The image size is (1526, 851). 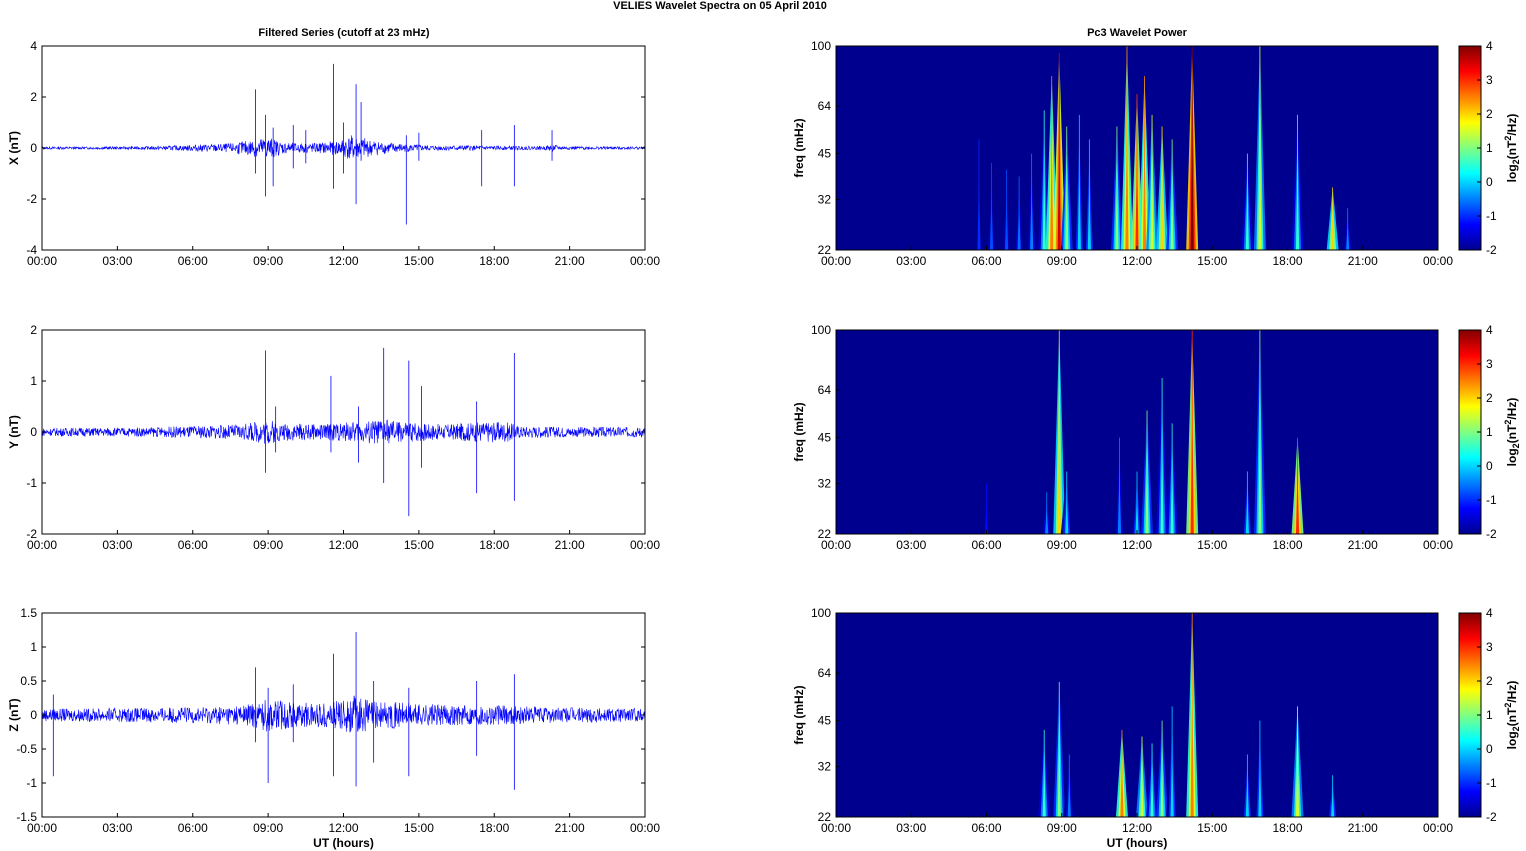 What do you see at coordinates (1137, 33) in the screenshot?
I see `right-column-title: Pc3 Wavelet Power` at bounding box center [1137, 33].